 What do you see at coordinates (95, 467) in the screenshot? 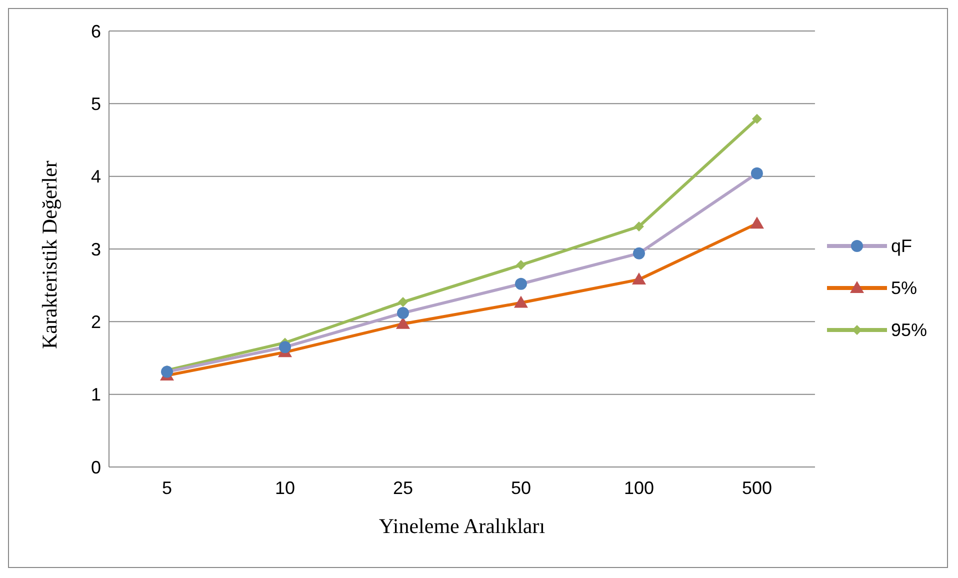
I see `y-tick-label: 0` at bounding box center [95, 467].